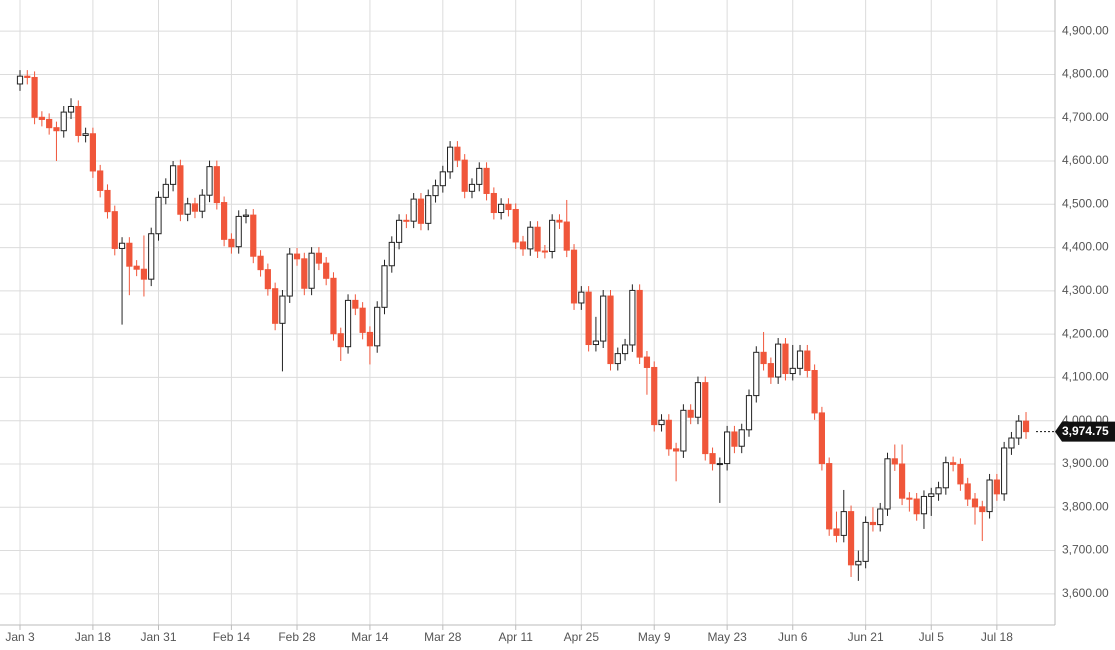  I want to click on y-tick-label: 4,100.00, so click(1085, 377).